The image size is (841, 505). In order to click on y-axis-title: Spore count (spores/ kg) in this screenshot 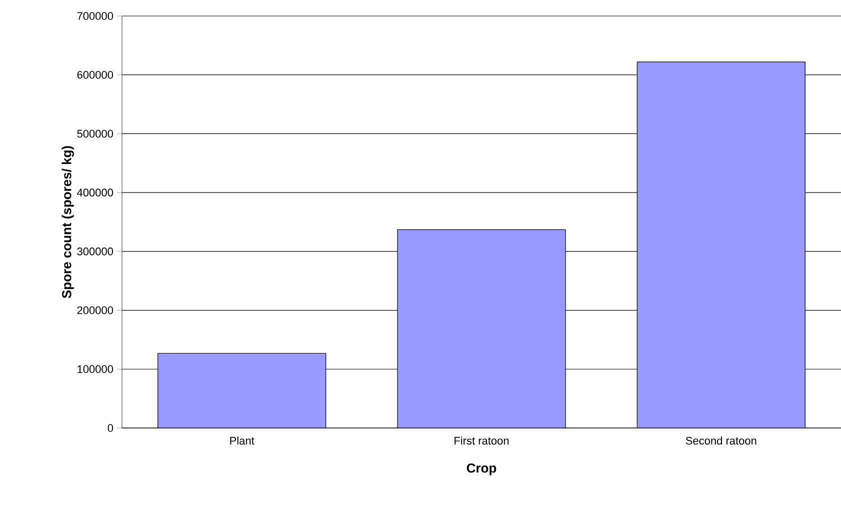, I will do `click(68, 222)`.